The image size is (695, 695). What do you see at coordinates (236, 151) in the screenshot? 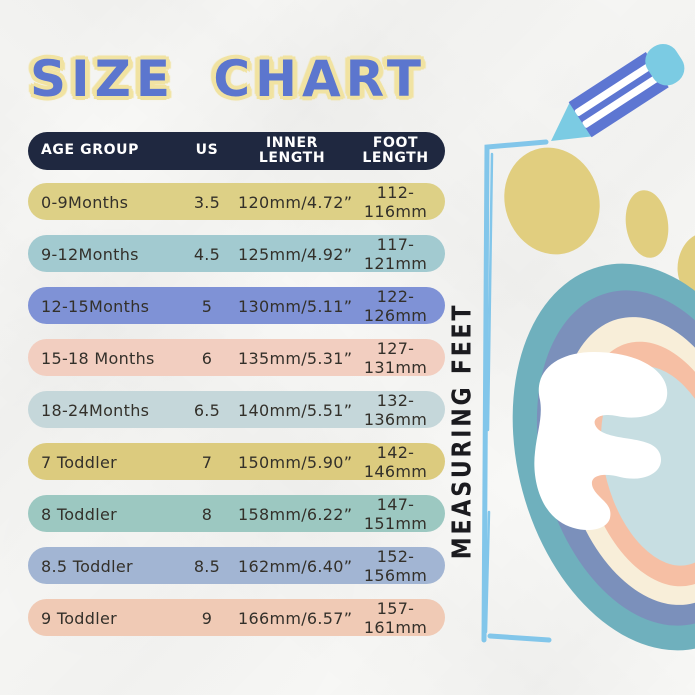
I see `table-header-row: AGE GROUP US INNER LENGTH FOOT LENGTH` at bounding box center [236, 151].